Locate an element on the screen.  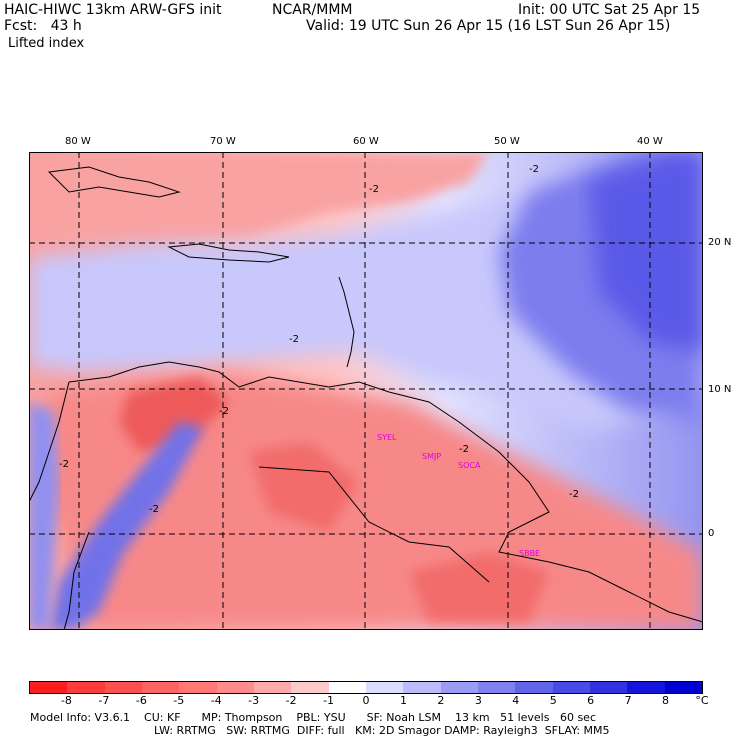
lesser-antilles is located at coordinates (346, 322).